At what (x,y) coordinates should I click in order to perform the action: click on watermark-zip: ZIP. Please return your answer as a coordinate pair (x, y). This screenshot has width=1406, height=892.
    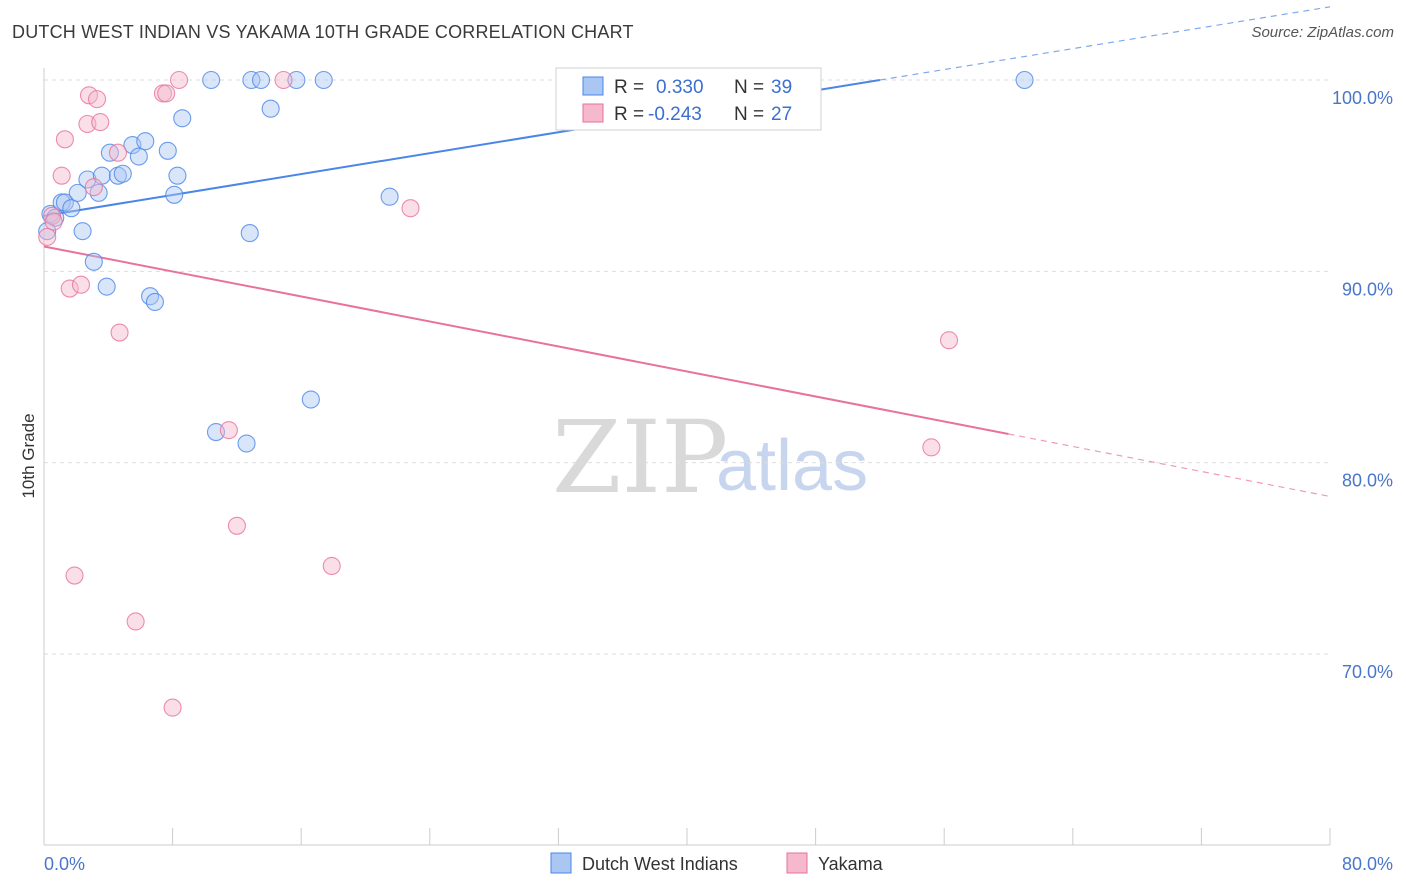
    Looking at the image, I should click on (640, 457).